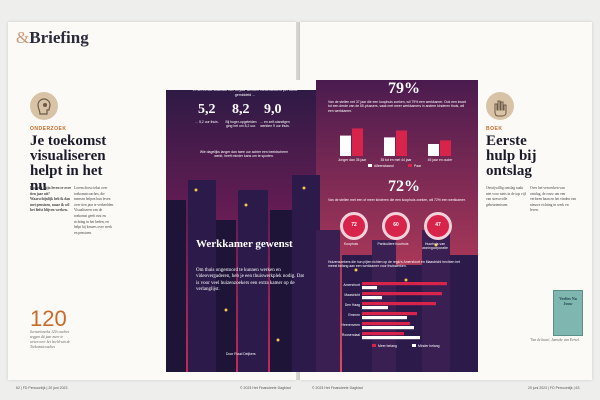  I want to click on left-tag: ONDERZOEK, so click(48, 129).